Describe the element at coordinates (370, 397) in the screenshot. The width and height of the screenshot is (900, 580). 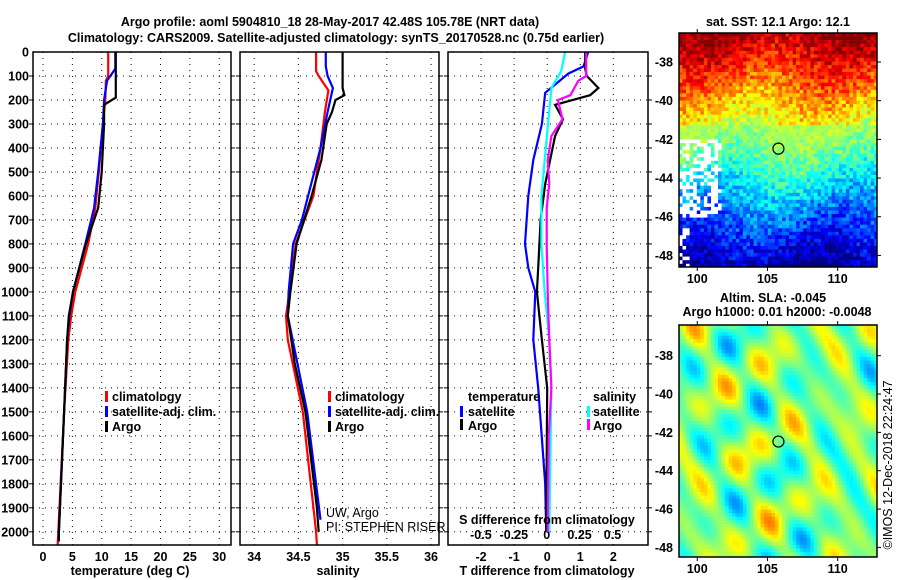
I see `legend-label: climatology` at that location.